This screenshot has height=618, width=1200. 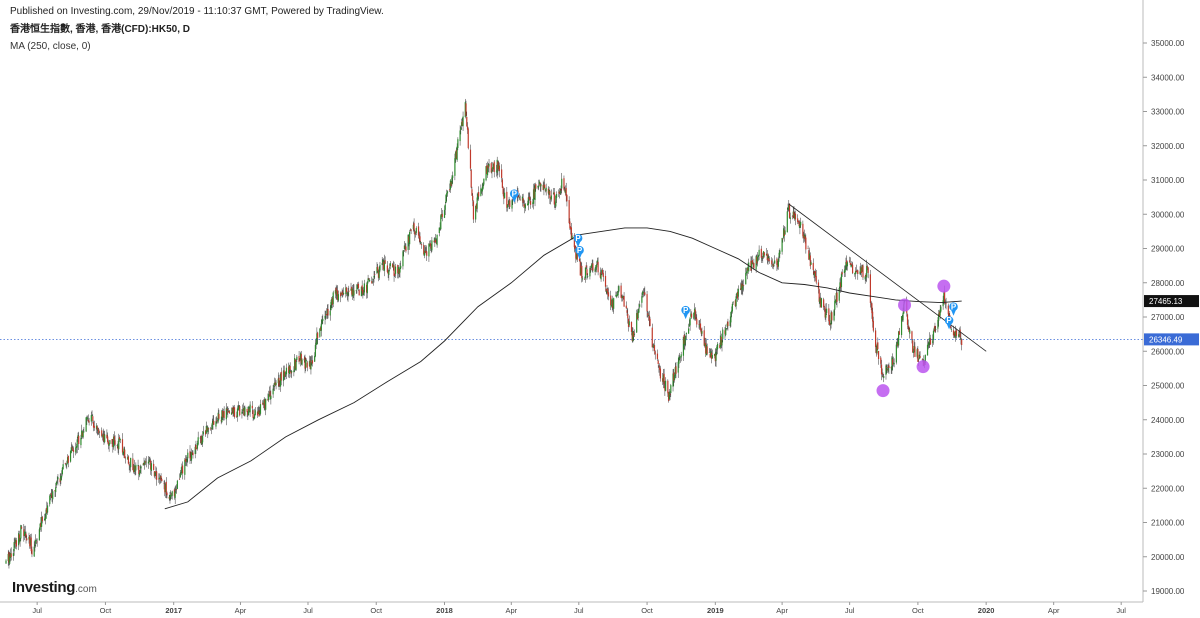 What do you see at coordinates (883, 391) in the screenshot?
I see `pivot-dot-marker` at bounding box center [883, 391].